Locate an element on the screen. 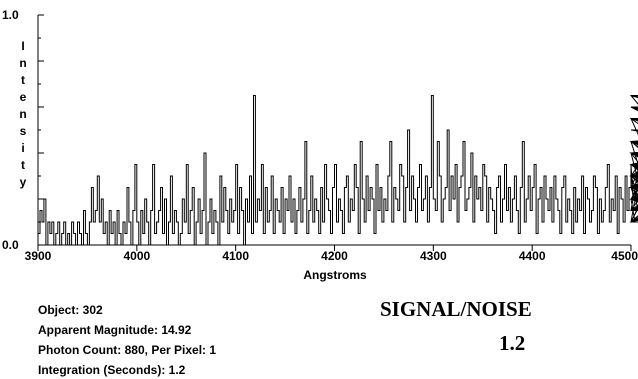 This screenshot has width=638, height=379. y-tick-label: 0.0 is located at coordinates (10, 245).